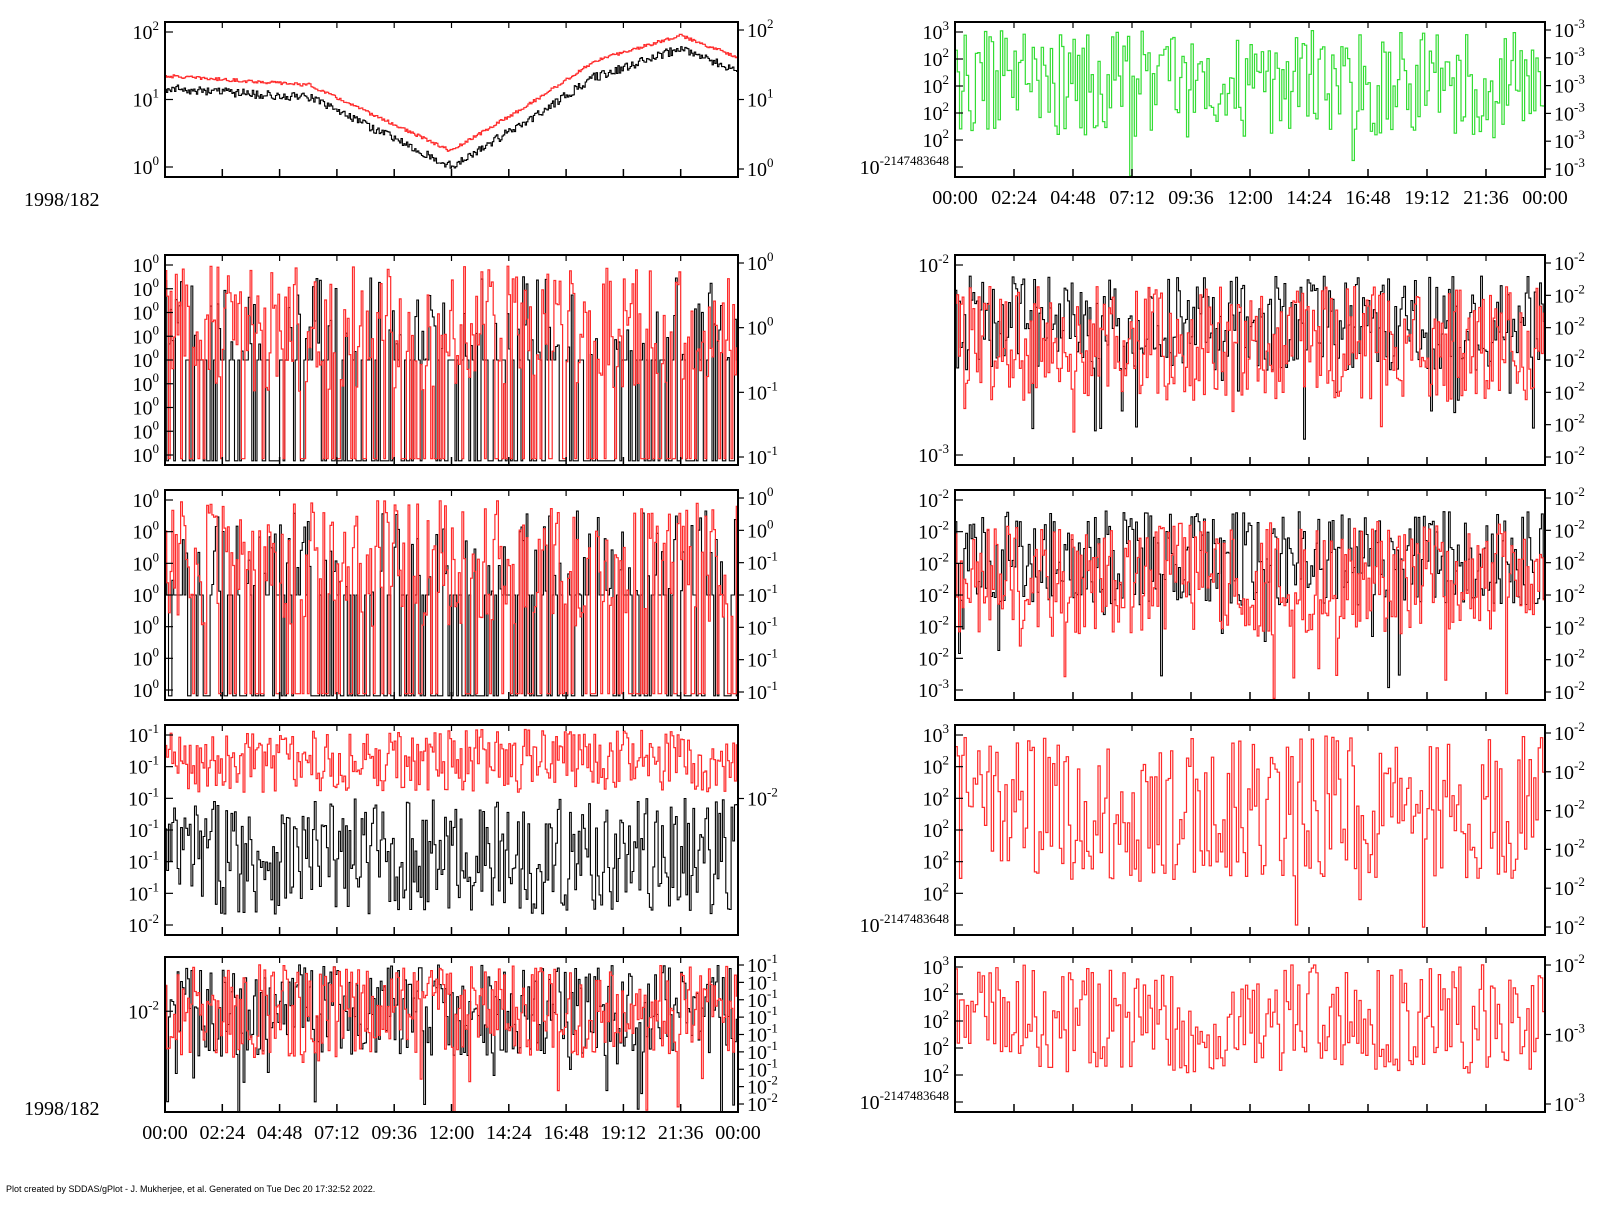 The image size is (1600, 1205). I want to click on y-tick-label-left: 10⁻³, so click(933, 454).